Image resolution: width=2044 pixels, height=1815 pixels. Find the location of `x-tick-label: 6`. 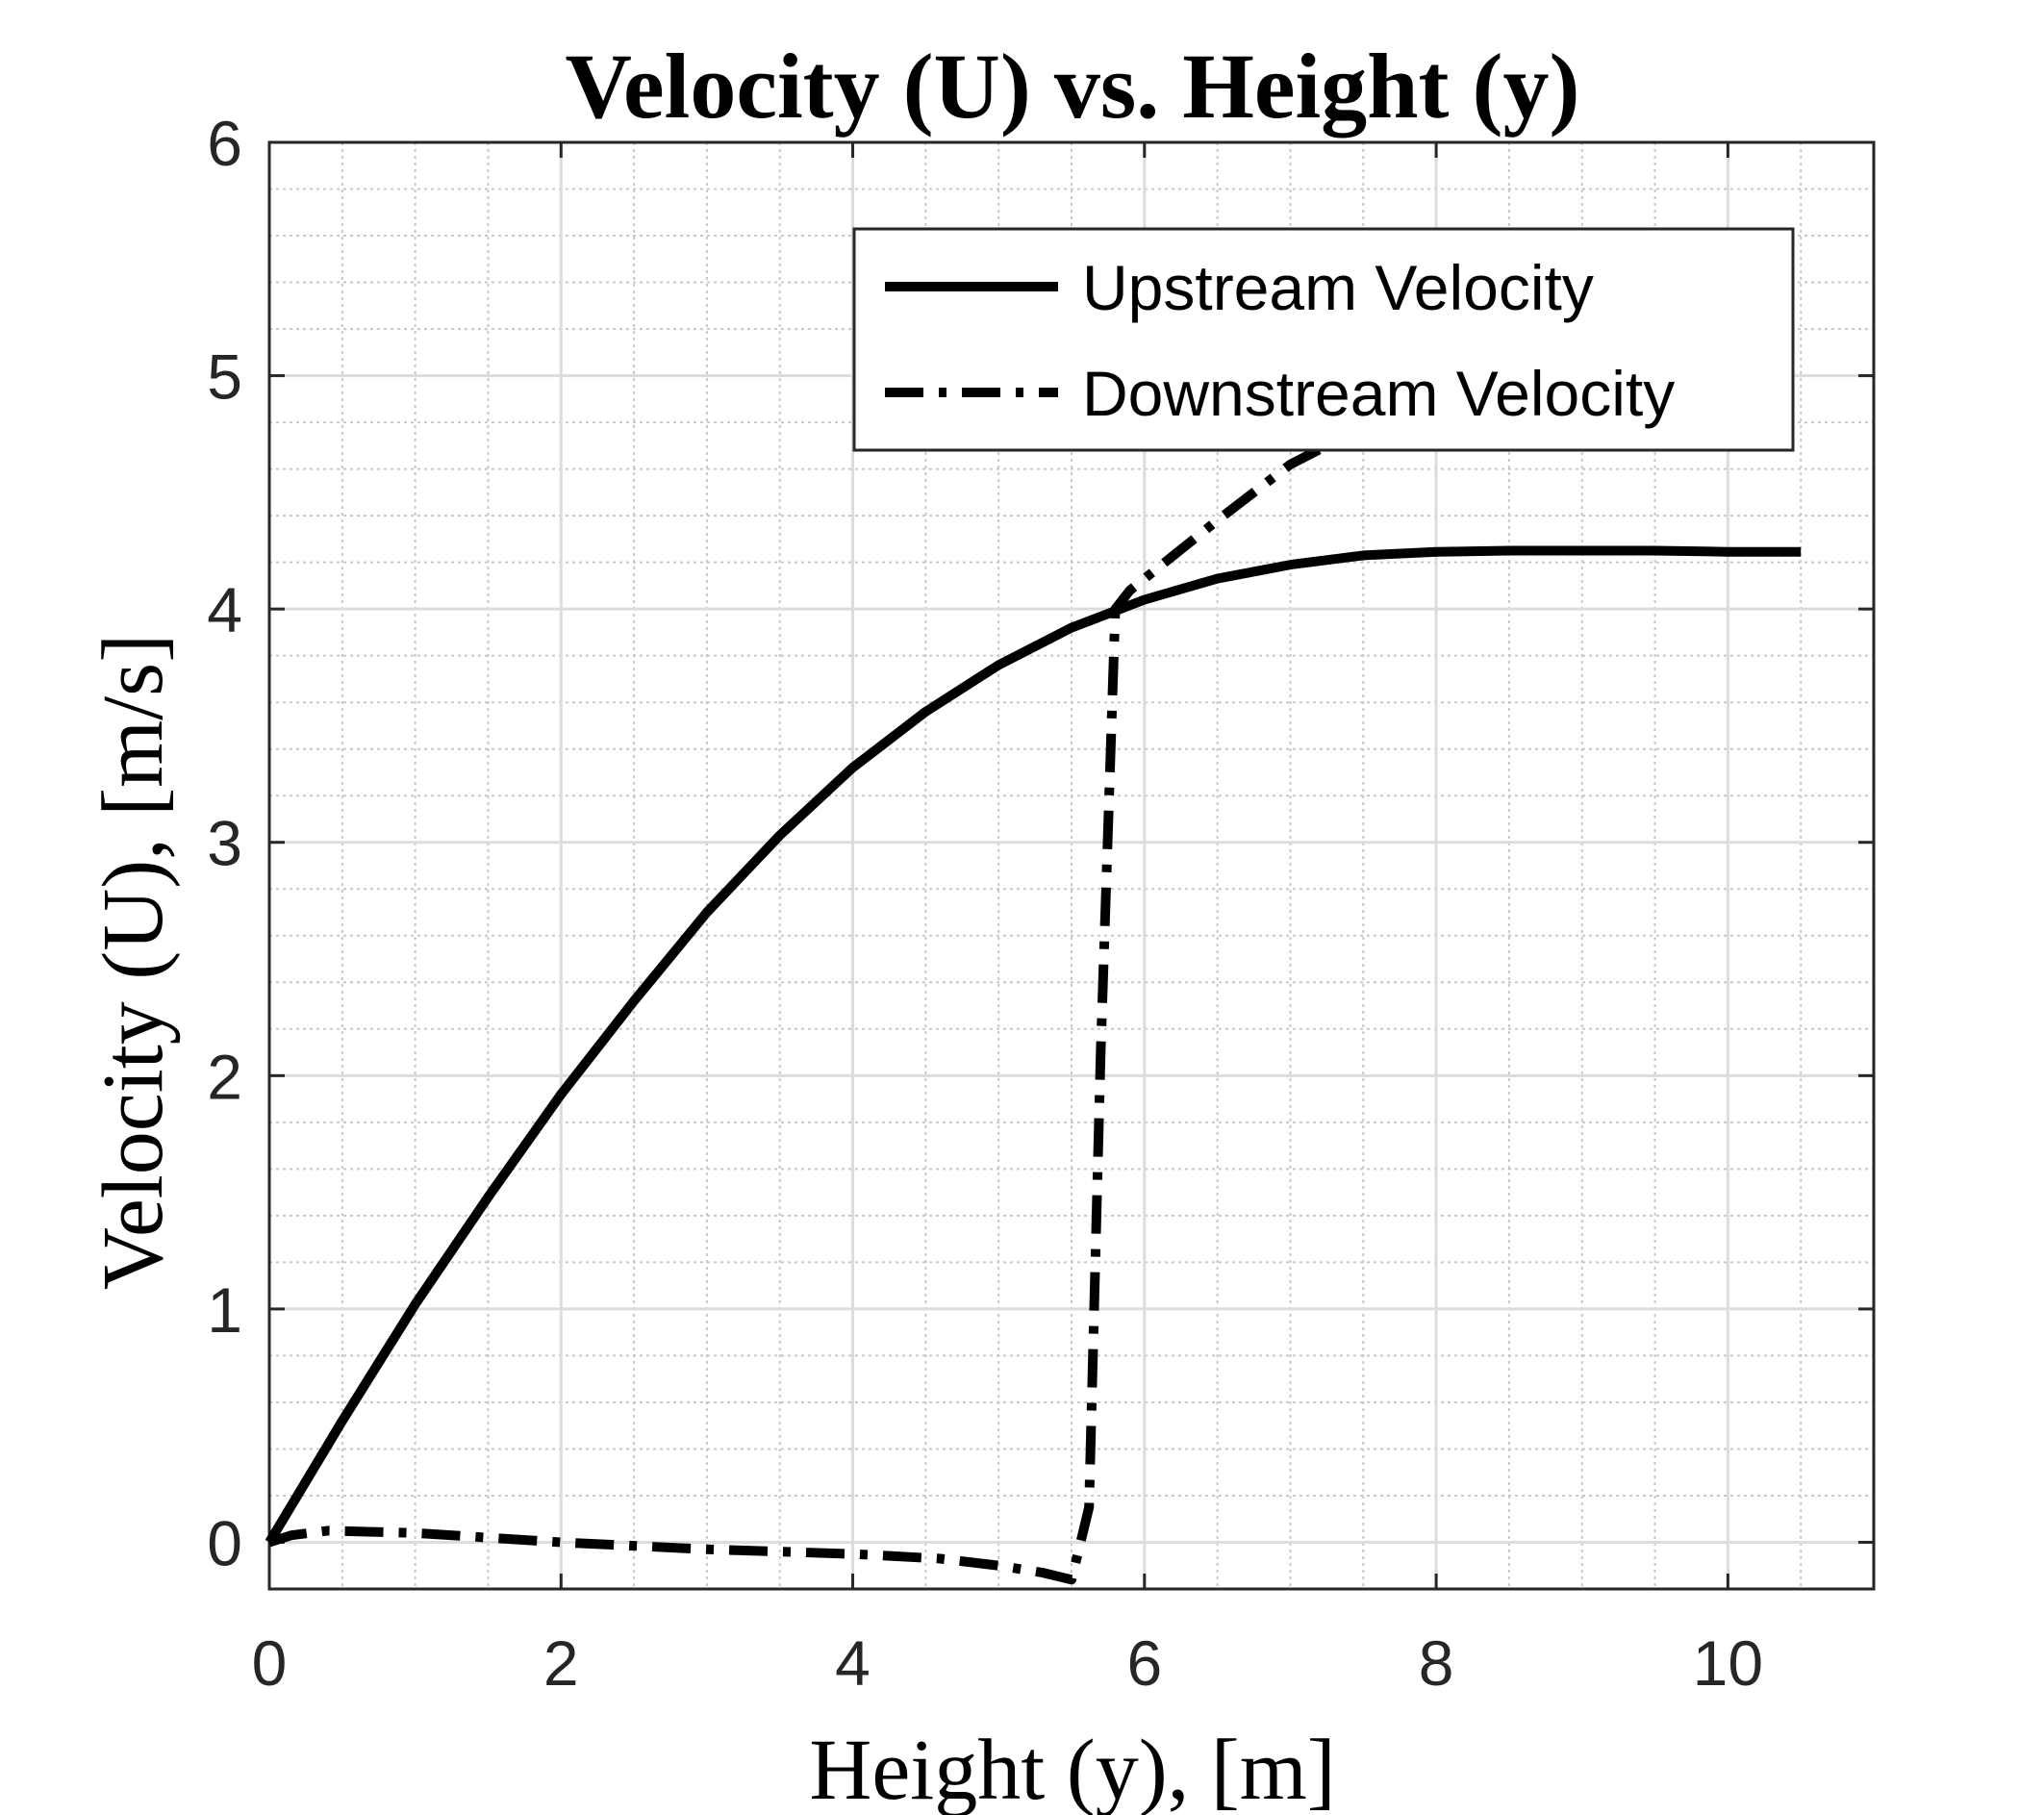

x-tick-label: 6 is located at coordinates (1144, 1663).